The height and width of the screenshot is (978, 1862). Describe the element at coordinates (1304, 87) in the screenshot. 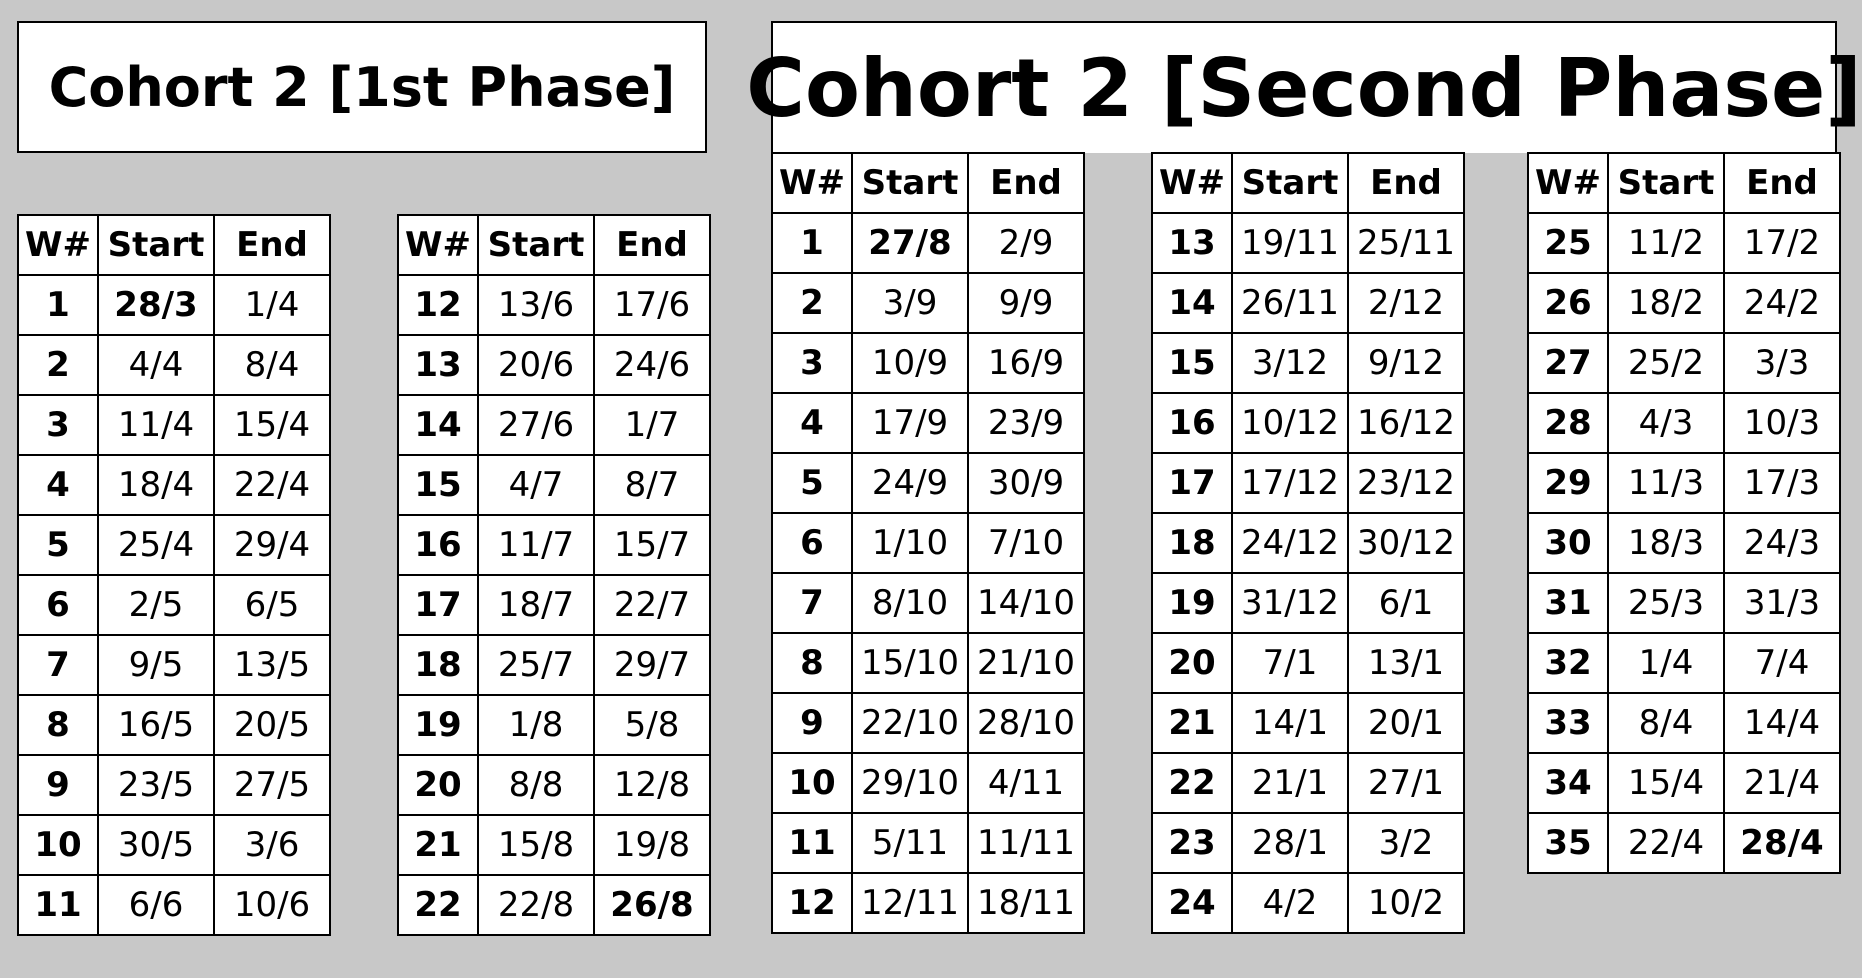

I see `phase2-title: Cohort 2 [Second Phase]` at that location.